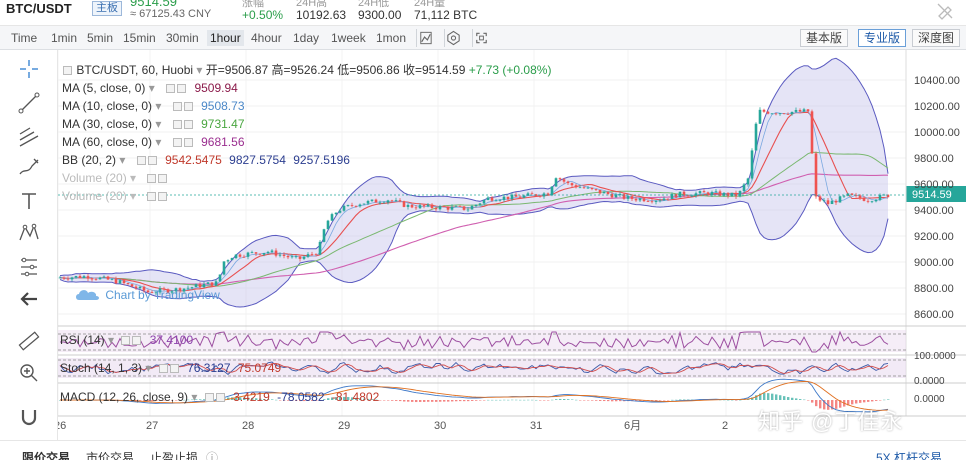 This screenshot has height=460, width=966. I want to click on tf-15min: 15min, so click(139, 38).